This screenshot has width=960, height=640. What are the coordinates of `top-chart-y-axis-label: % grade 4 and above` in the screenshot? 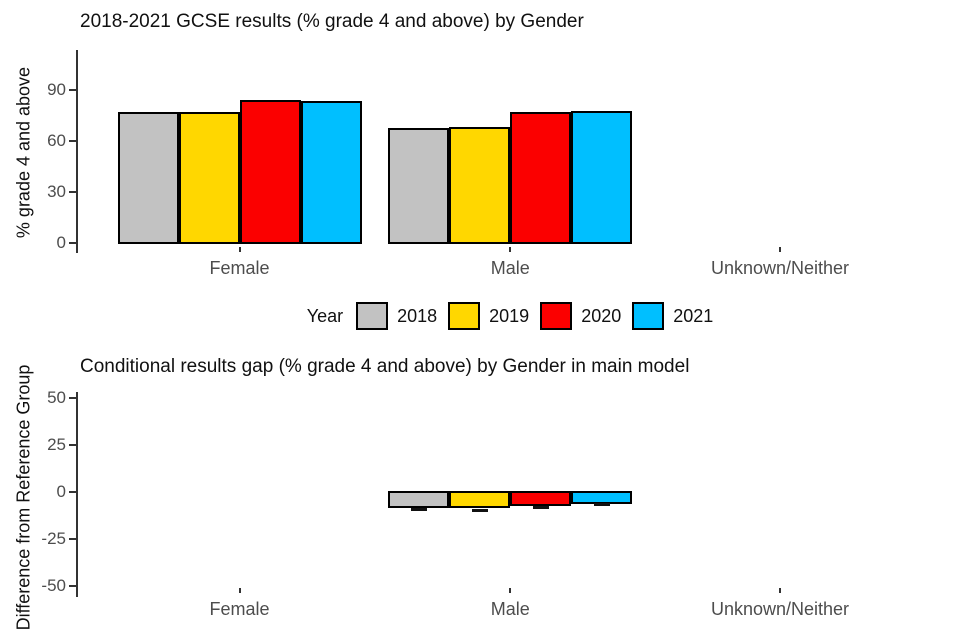 It's located at (23, 152).